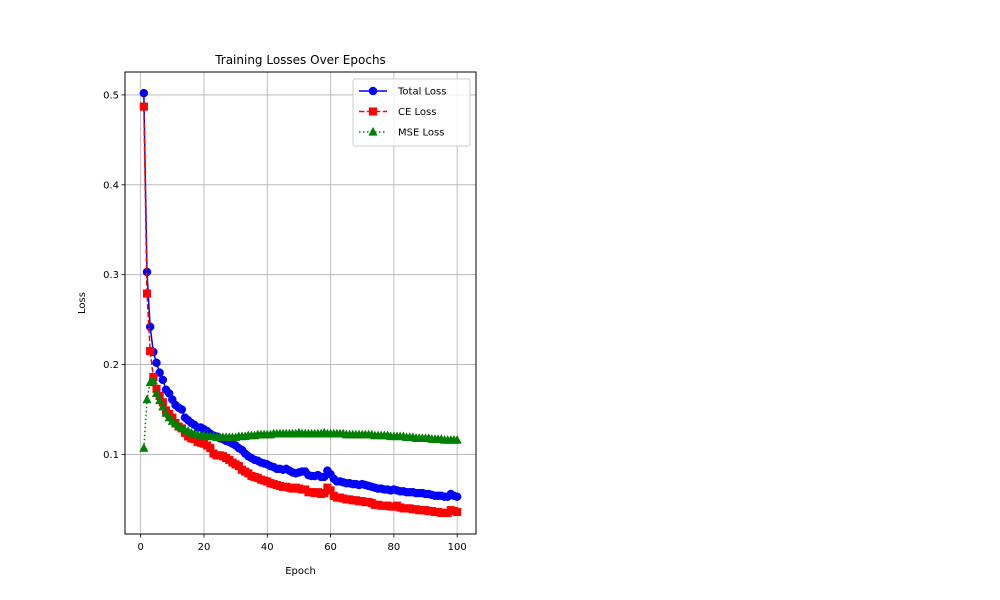  I want to click on legend-marker-mse-loss, so click(373, 131).